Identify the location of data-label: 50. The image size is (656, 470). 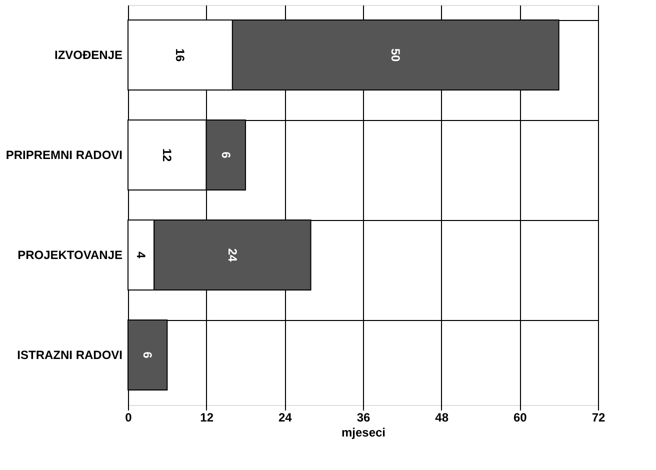
(395, 55).